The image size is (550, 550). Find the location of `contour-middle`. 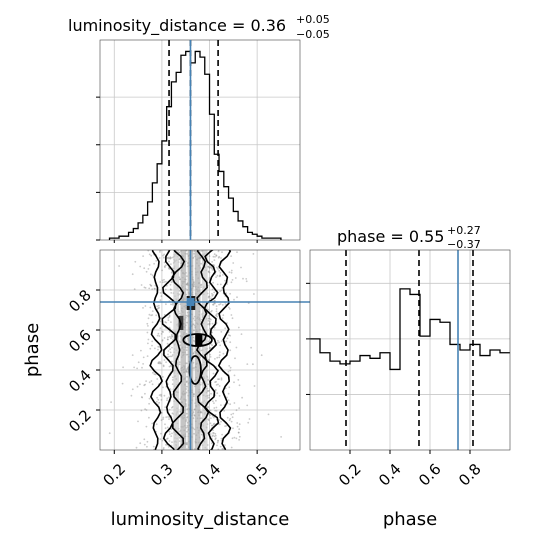

contour-middle is located at coordinates (190, 350).